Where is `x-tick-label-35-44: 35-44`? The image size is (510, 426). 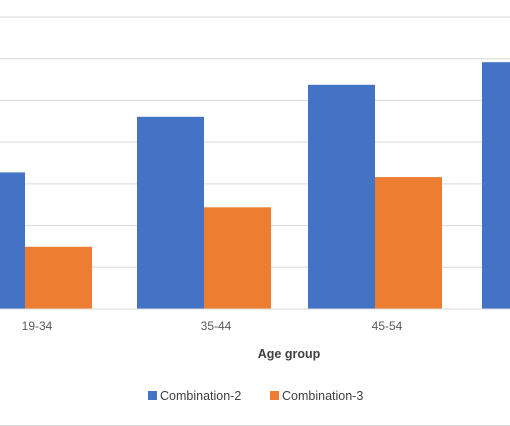
x-tick-label-35-44: 35-44 is located at coordinates (216, 326).